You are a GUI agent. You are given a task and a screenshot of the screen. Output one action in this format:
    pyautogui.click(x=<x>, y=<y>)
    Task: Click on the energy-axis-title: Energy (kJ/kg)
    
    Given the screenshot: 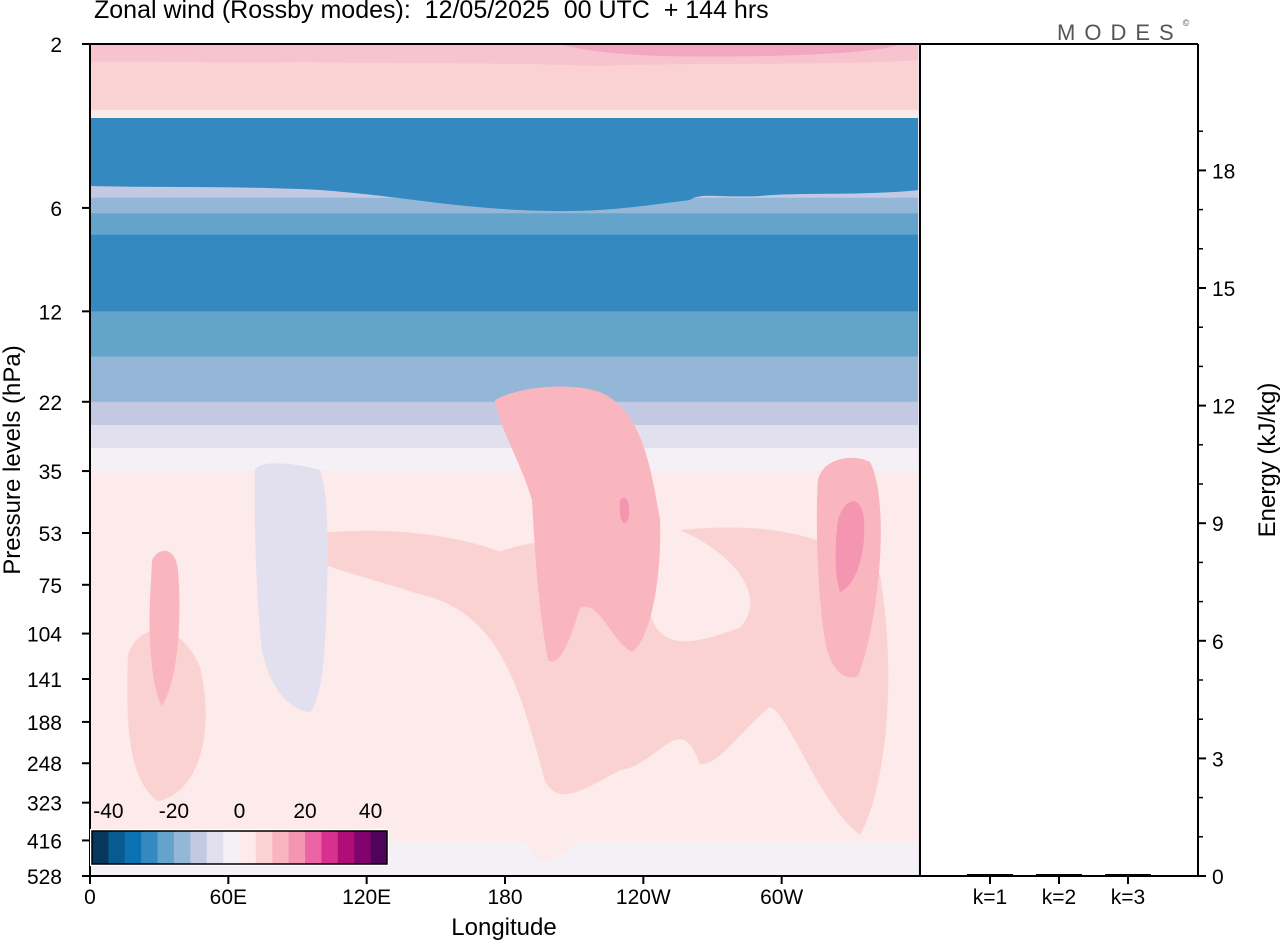 What is the action you would take?
    pyautogui.click(x=1267, y=460)
    